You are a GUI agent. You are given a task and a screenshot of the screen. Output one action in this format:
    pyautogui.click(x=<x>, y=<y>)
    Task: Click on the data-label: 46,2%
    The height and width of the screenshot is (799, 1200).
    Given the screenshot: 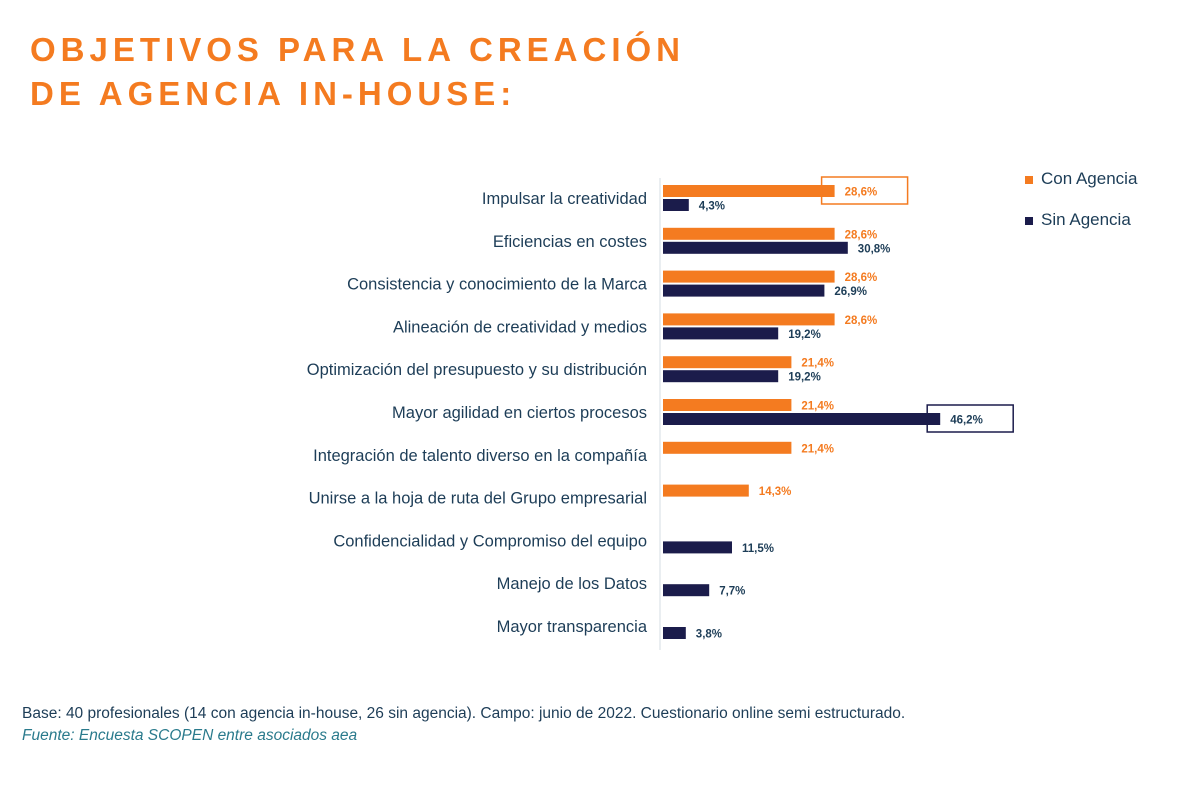 What is the action you would take?
    pyautogui.click(x=966, y=421)
    